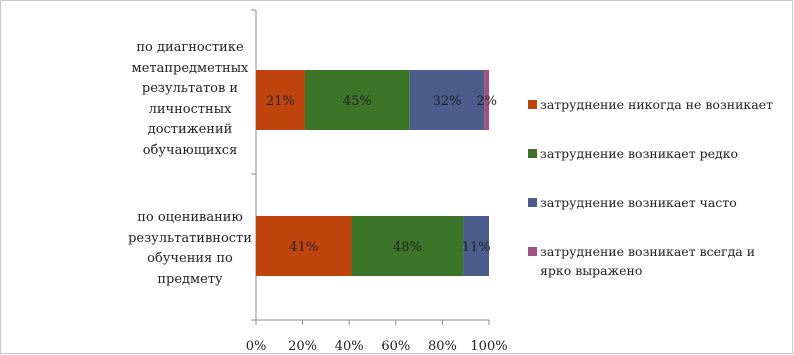  I want to click on x-tick-label: 60%, so click(395, 346).